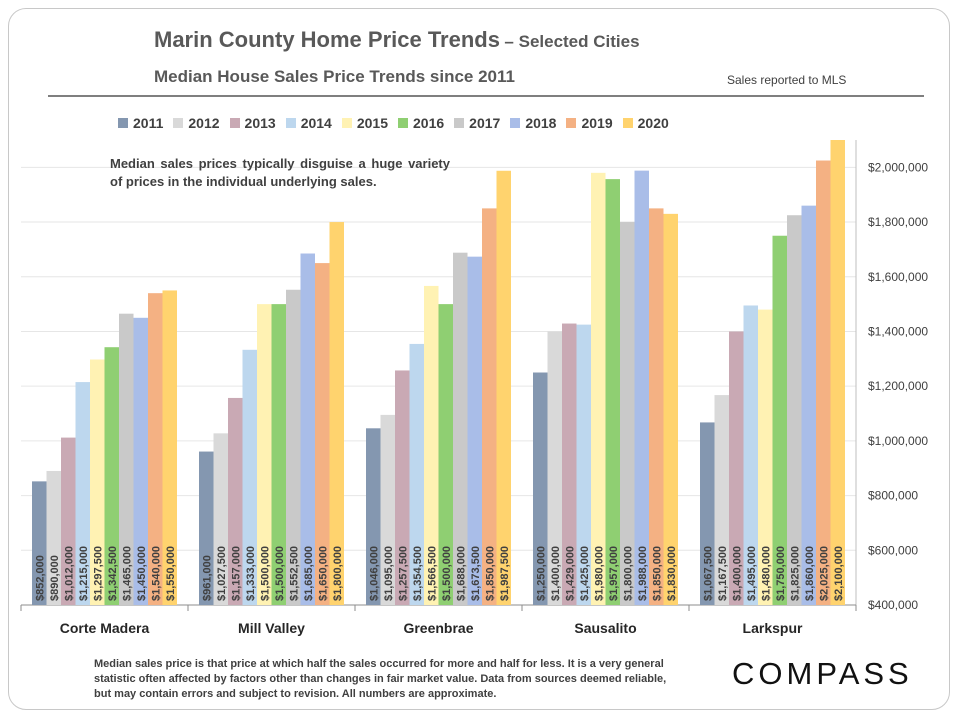  Describe the element at coordinates (308, 123) in the screenshot. I see `legend-item: 2014` at that location.